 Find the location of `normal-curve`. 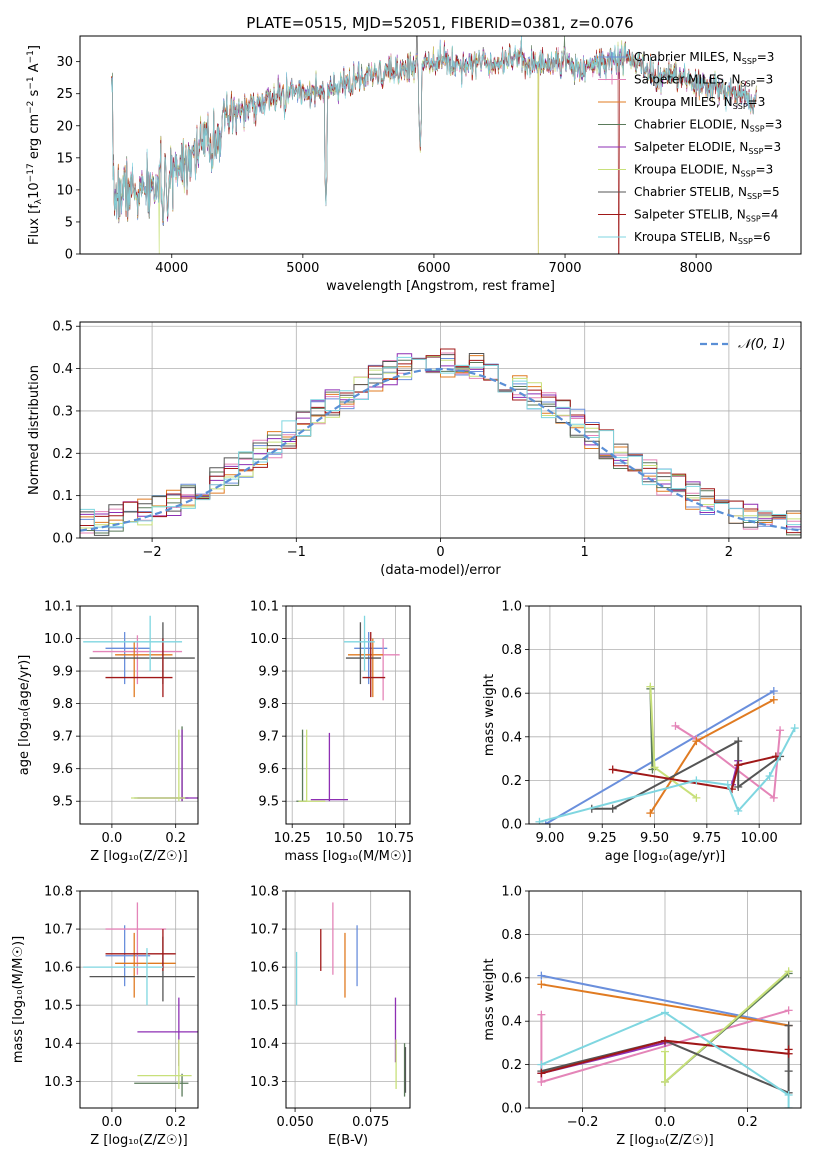

normal-curve is located at coordinates (440, 449).